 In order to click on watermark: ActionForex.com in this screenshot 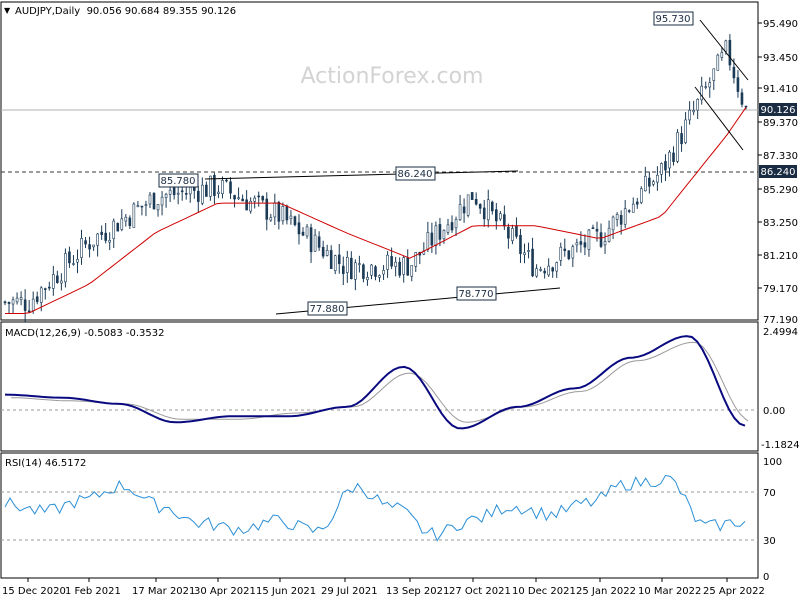, I will do `click(392, 76)`.